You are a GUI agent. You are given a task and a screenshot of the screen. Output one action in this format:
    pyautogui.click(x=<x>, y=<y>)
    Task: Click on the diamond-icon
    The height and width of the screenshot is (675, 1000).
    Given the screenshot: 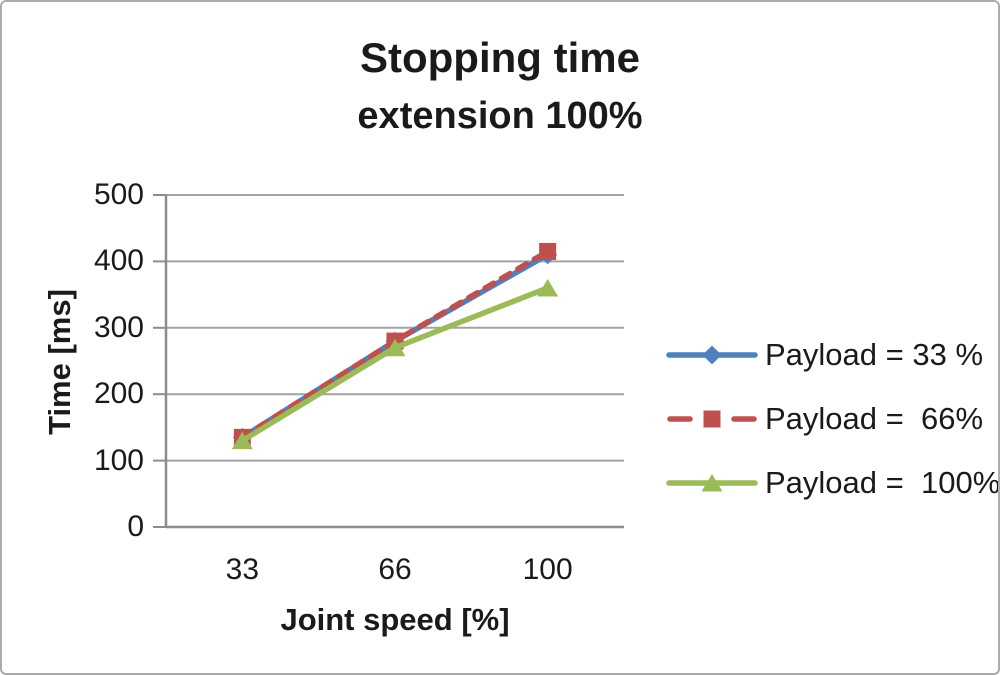 What is the action you would take?
    pyautogui.click(x=712, y=355)
    